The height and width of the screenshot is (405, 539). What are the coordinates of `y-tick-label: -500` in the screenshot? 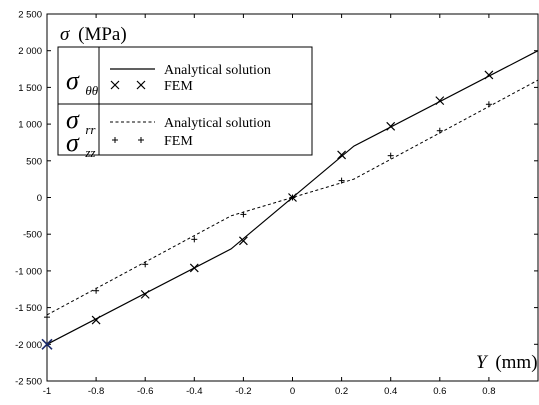 It's located at (32, 235).